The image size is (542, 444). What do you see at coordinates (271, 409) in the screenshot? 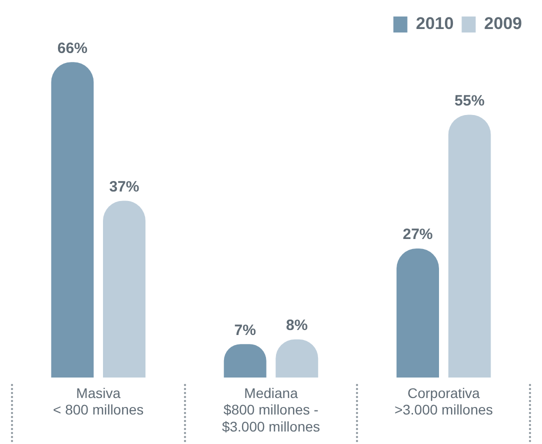
I see `x-tick-label: Mediana $800 millones - $3.000 millones` at bounding box center [271, 409].